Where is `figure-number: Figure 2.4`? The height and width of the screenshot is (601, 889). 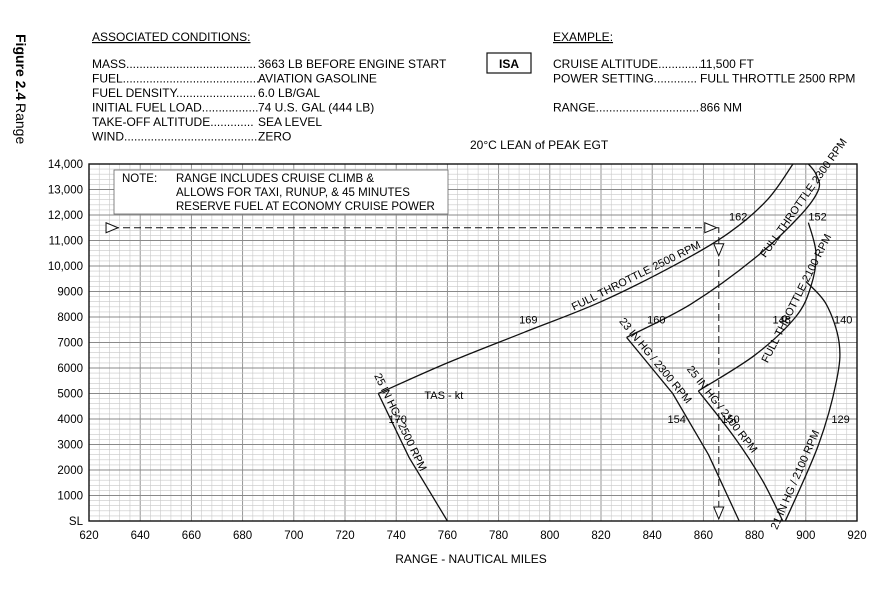 figure-number: Figure 2.4 is located at coordinates (21, 67).